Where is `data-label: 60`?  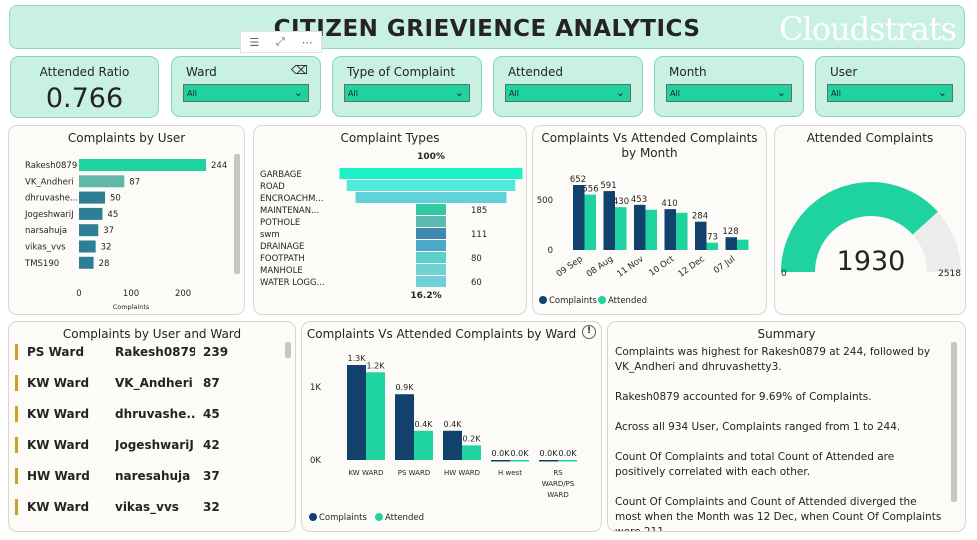
data-label: 60 is located at coordinates (476, 283).